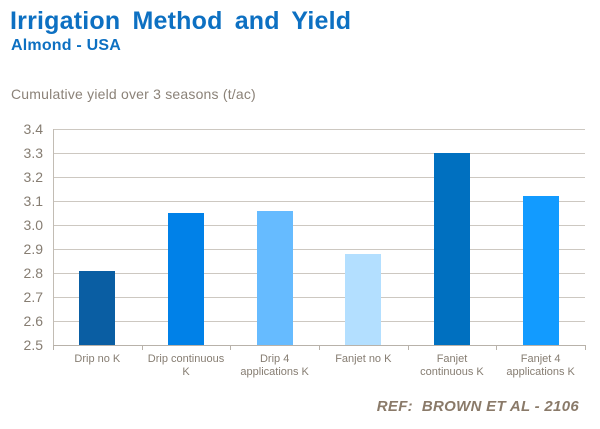  I want to click on x-category-label: Drip continuous K, so click(186, 366).